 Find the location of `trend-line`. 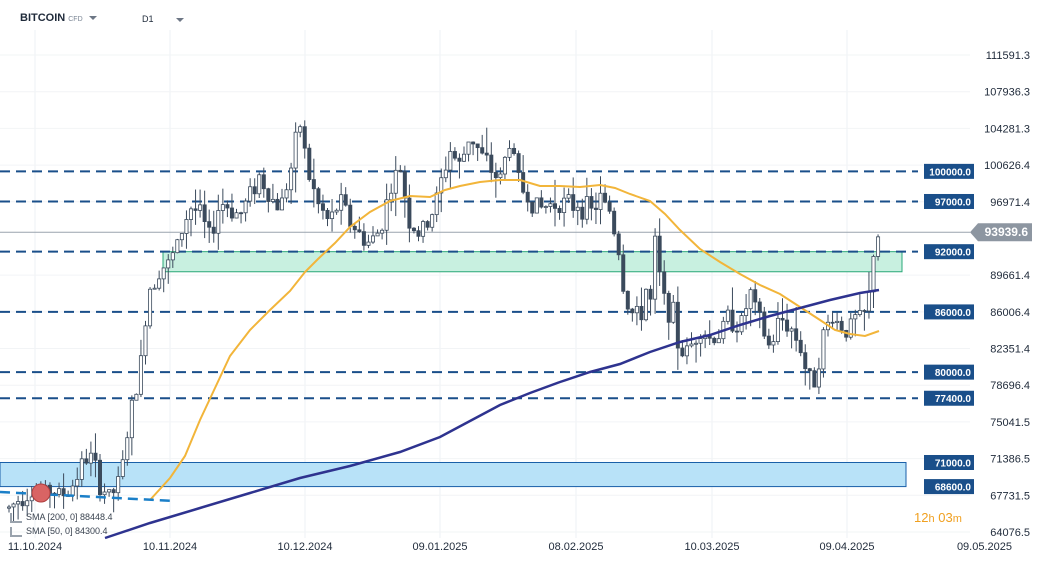

trend-line is located at coordinates (88, 496).